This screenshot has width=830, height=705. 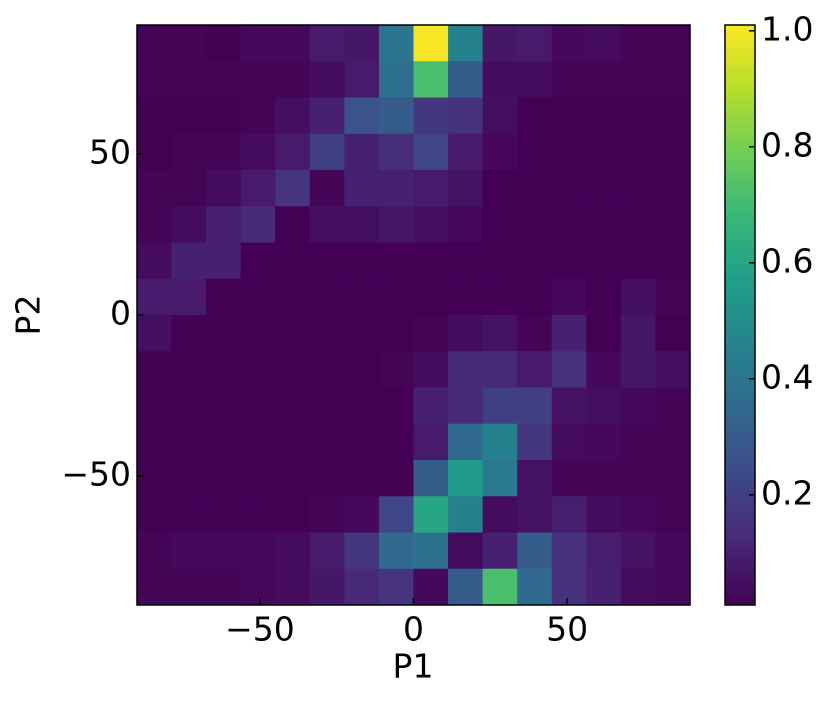 What do you see at coordinates (740, 315) in the screenshot?
I see `colorbar` at bounding box center [740, 315].